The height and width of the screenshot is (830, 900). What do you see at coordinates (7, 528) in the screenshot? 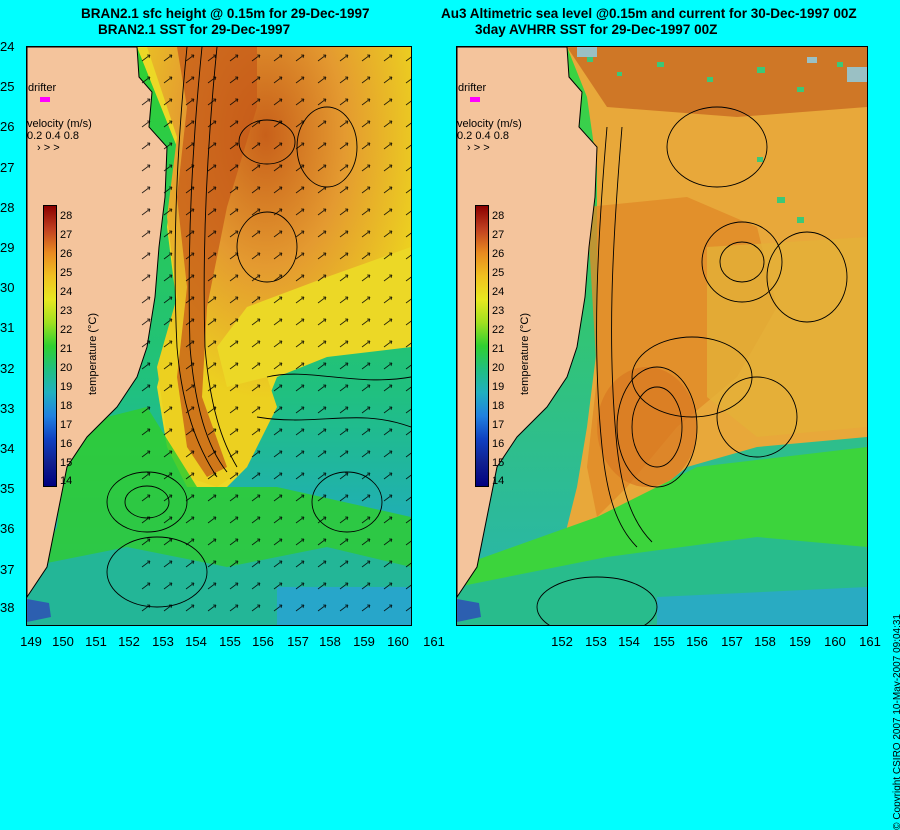
I see `lat-label: 36` at bounding box center [7, 528].